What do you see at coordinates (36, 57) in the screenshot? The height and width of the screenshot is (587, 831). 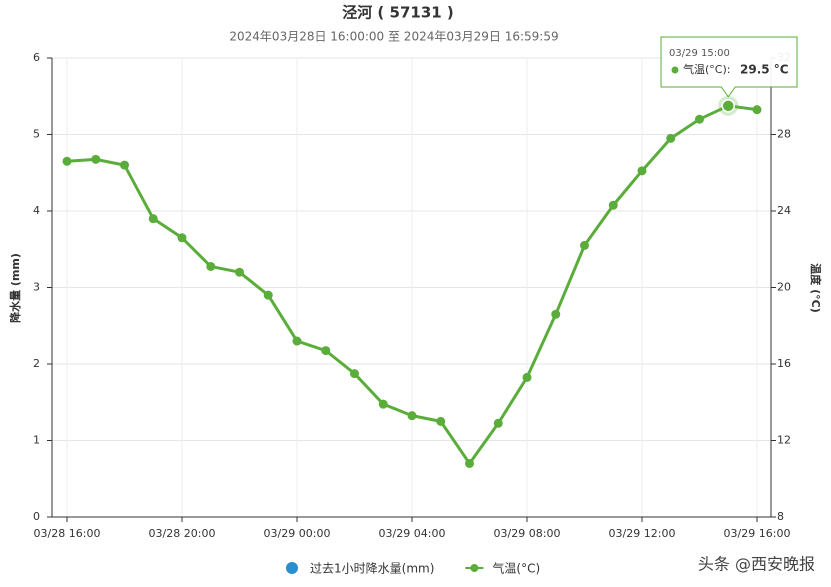 I see `y-tick-label: 6` at bounding box center [36, 57].